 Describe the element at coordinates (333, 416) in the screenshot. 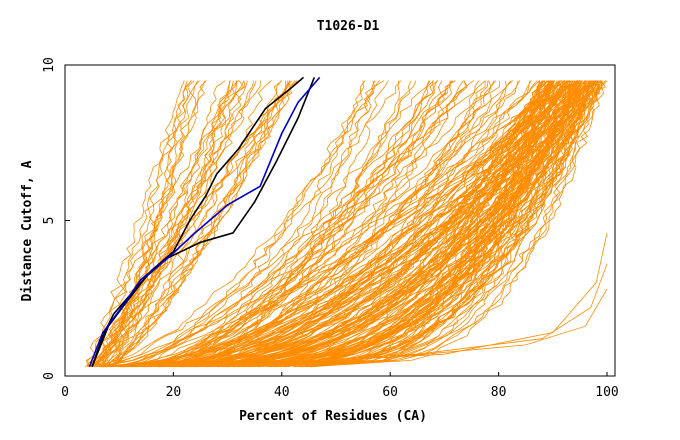

I see `x-axis-title: Percent of Residues (CA)` at that location.